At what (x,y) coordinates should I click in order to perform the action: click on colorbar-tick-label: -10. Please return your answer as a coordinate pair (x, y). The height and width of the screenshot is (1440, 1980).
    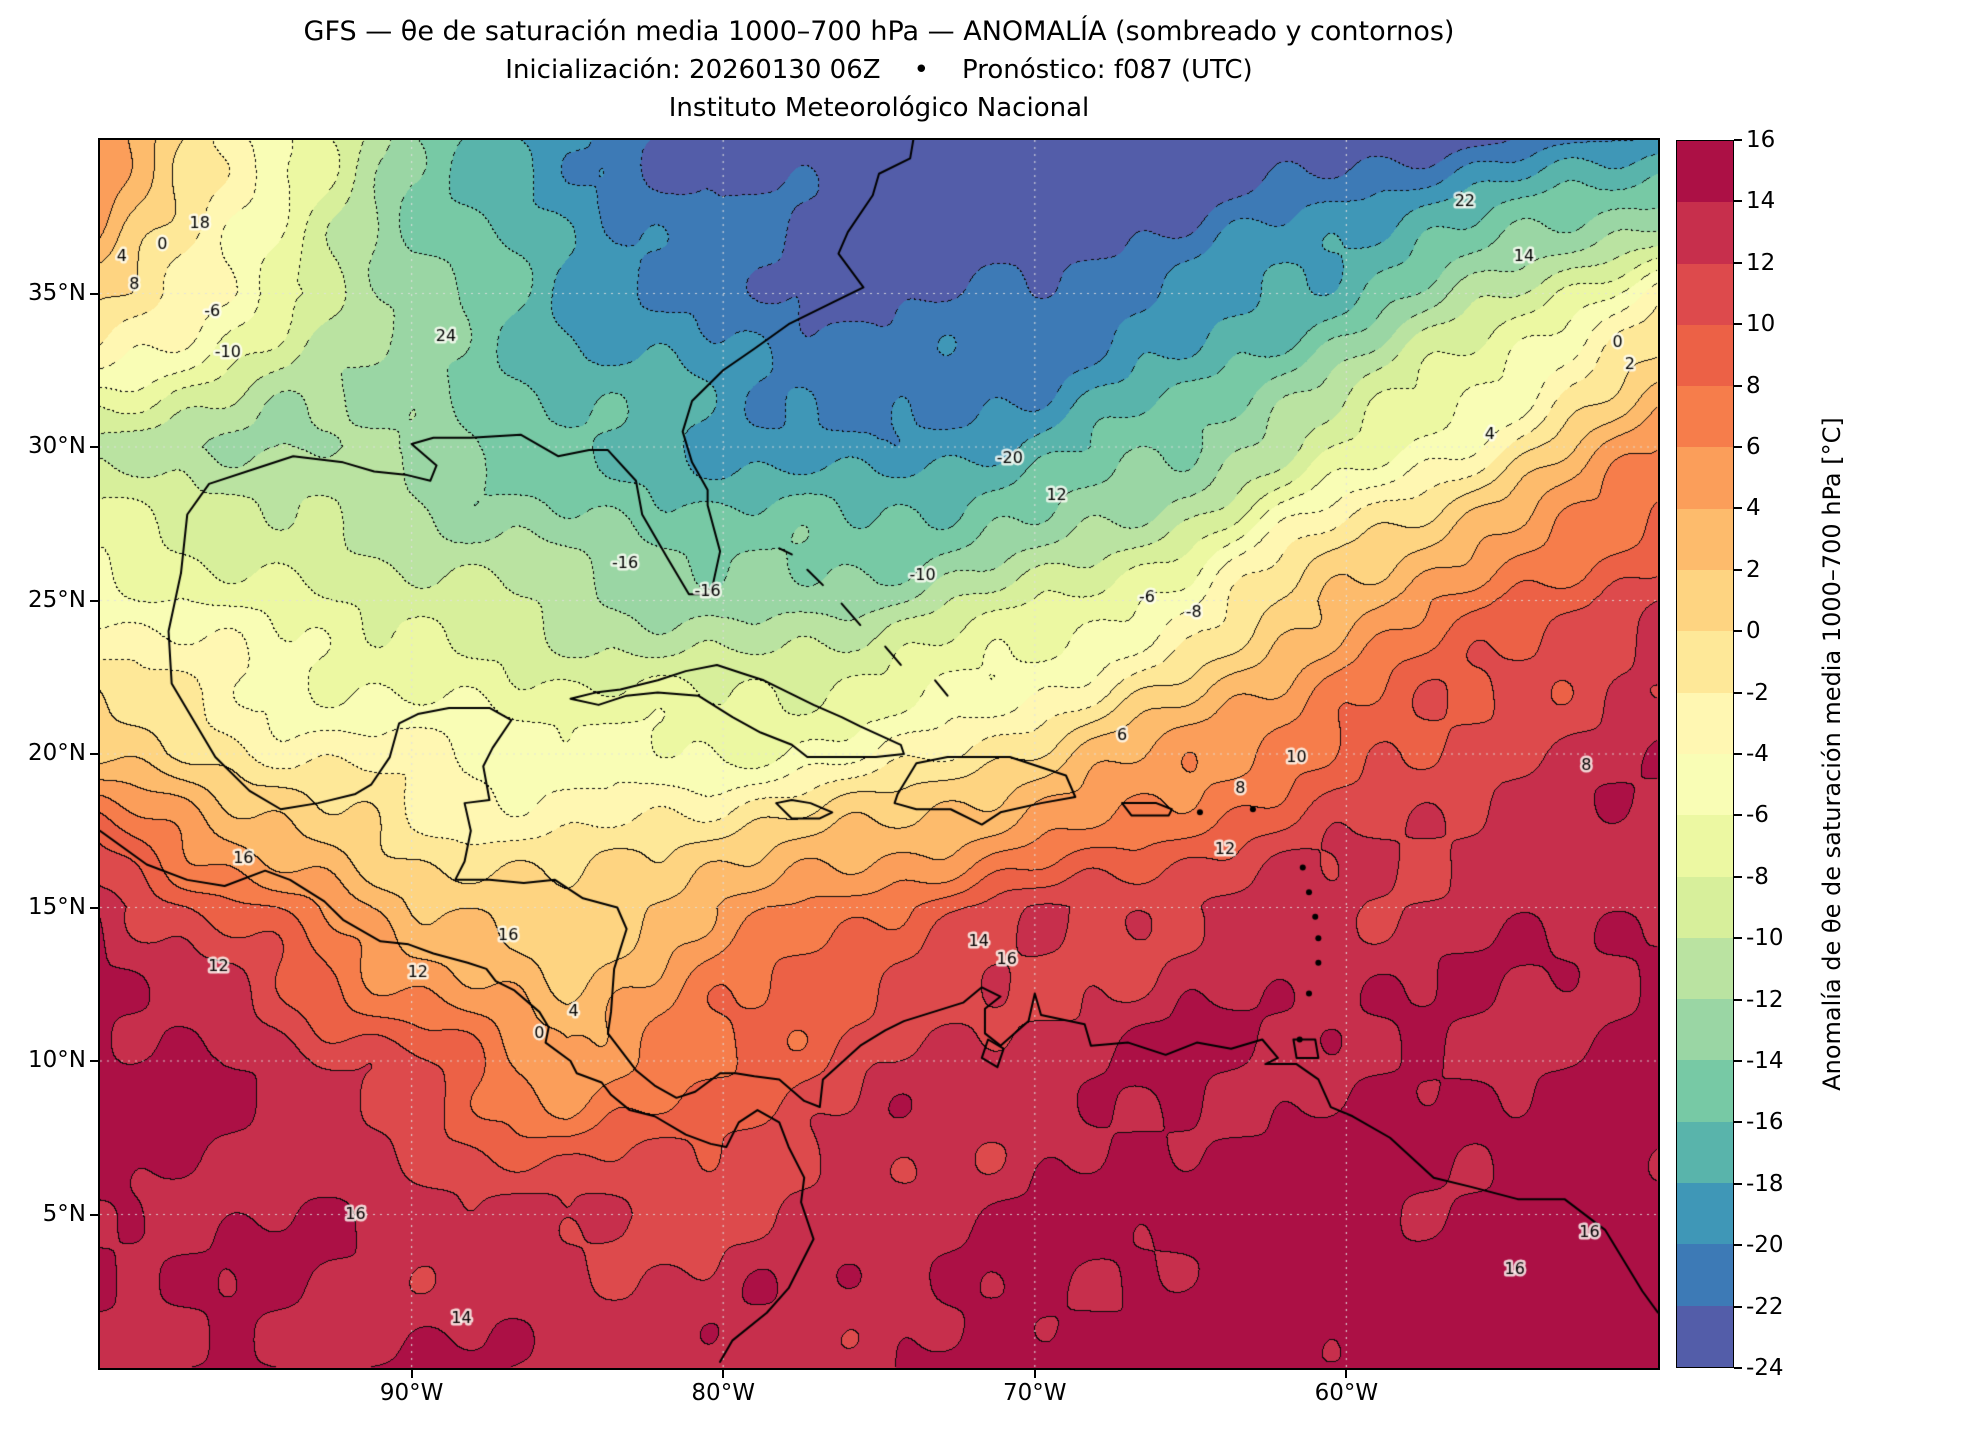
    Looking at the image, I should click on (1765, 938).